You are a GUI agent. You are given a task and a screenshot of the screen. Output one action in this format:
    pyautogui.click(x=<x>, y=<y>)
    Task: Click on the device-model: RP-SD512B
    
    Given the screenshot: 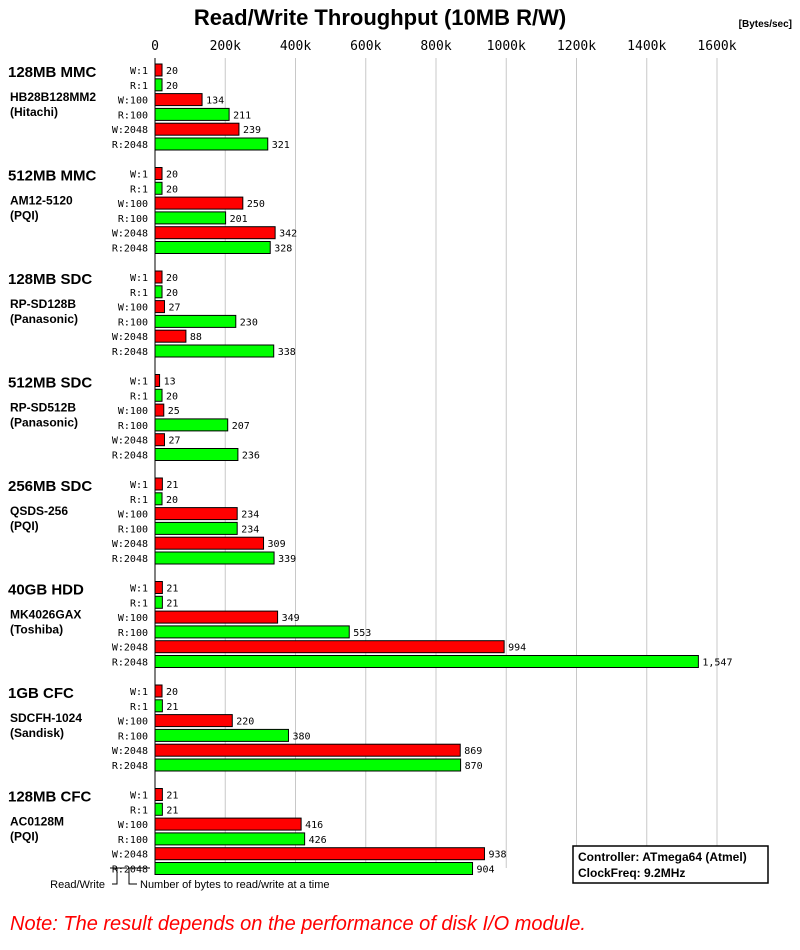 What is the action you would take?
    pyautogui.click(x=43, y=408)
    